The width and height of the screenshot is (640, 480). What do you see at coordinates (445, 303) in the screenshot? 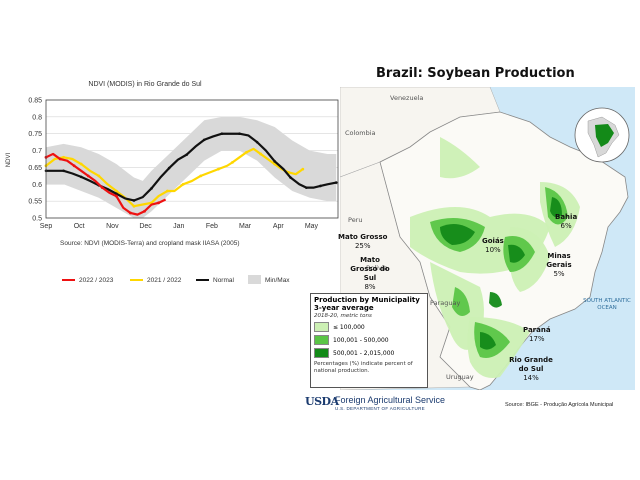
I see `country-label-paraguay: Paraguay` at bounding box center [445, 303].